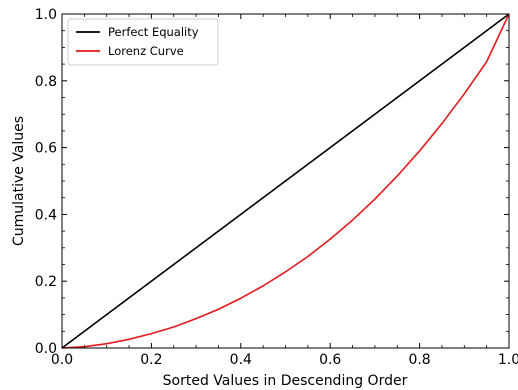 The width and height of the screenshot is (518, 390). What do you see at coordinates (46, 349) in the screenshot?
I see `y-tick-label: 0.0` at bounding box center [46, 349].